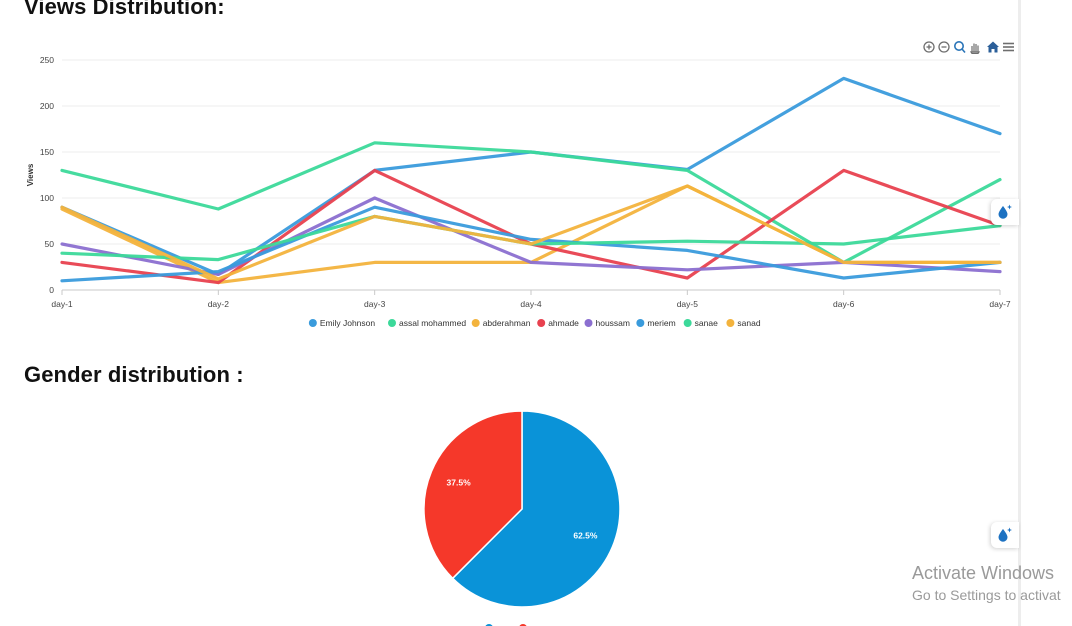 This screenshot has height=626, width=1072. I want to click on x-tick-label: day-3, so click(375, 304).